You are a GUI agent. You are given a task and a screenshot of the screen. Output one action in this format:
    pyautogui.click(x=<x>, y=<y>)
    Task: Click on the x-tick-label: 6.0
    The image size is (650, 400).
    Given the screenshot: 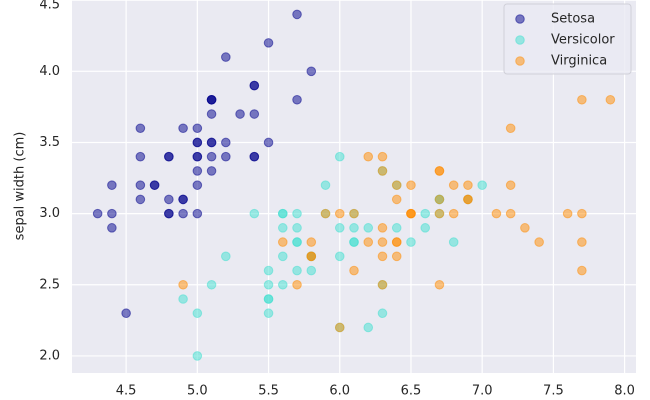 What is the action you would take?
    pyautogui.click(x=339, y=391)
    